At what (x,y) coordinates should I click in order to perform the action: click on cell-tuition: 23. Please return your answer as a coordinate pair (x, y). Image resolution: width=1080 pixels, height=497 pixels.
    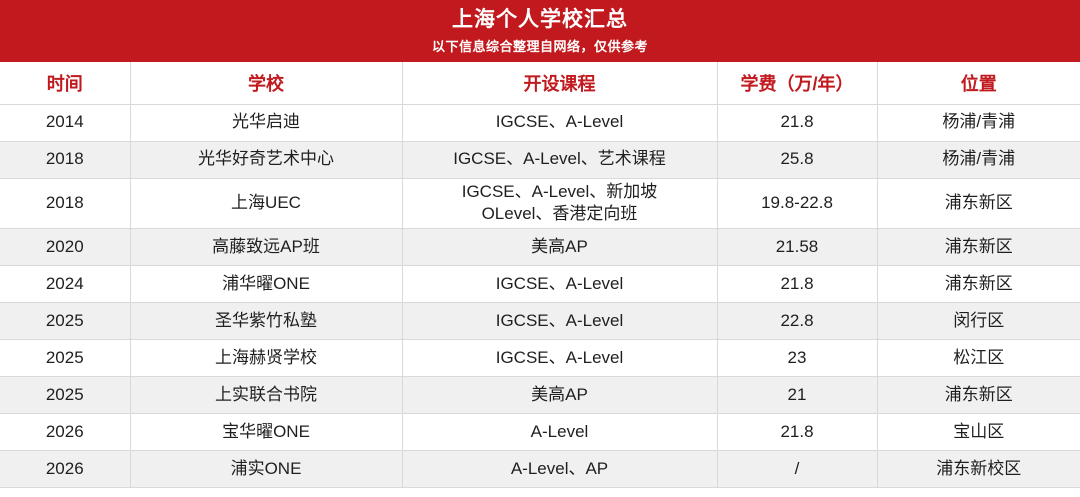
    Looking at the image, I should click on (797, 358).